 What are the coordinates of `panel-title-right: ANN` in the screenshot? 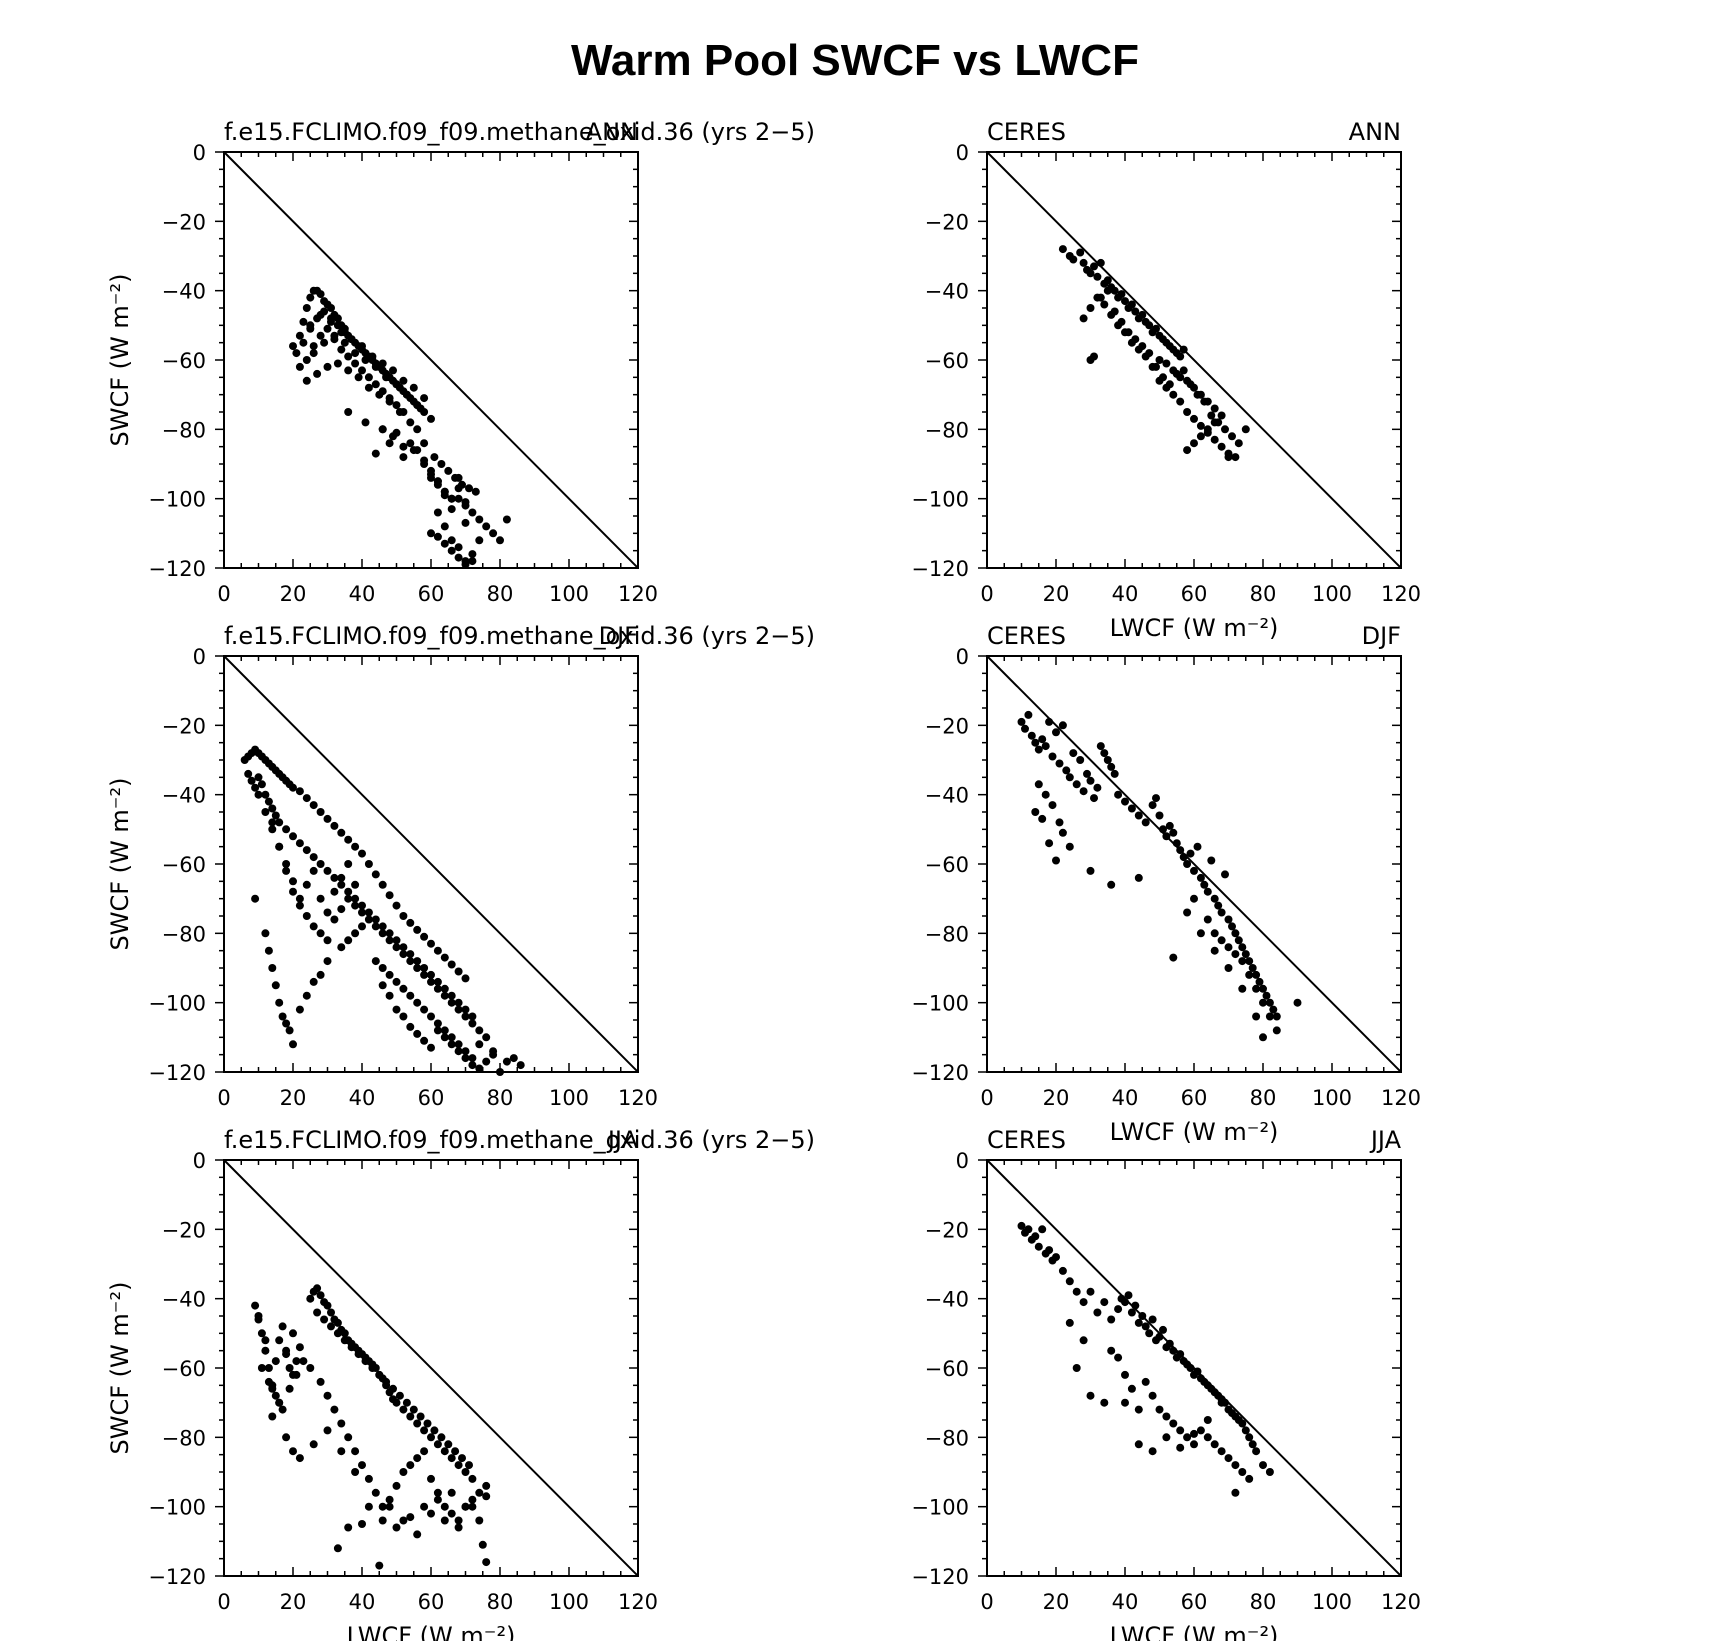 It's located at (1375, 132).